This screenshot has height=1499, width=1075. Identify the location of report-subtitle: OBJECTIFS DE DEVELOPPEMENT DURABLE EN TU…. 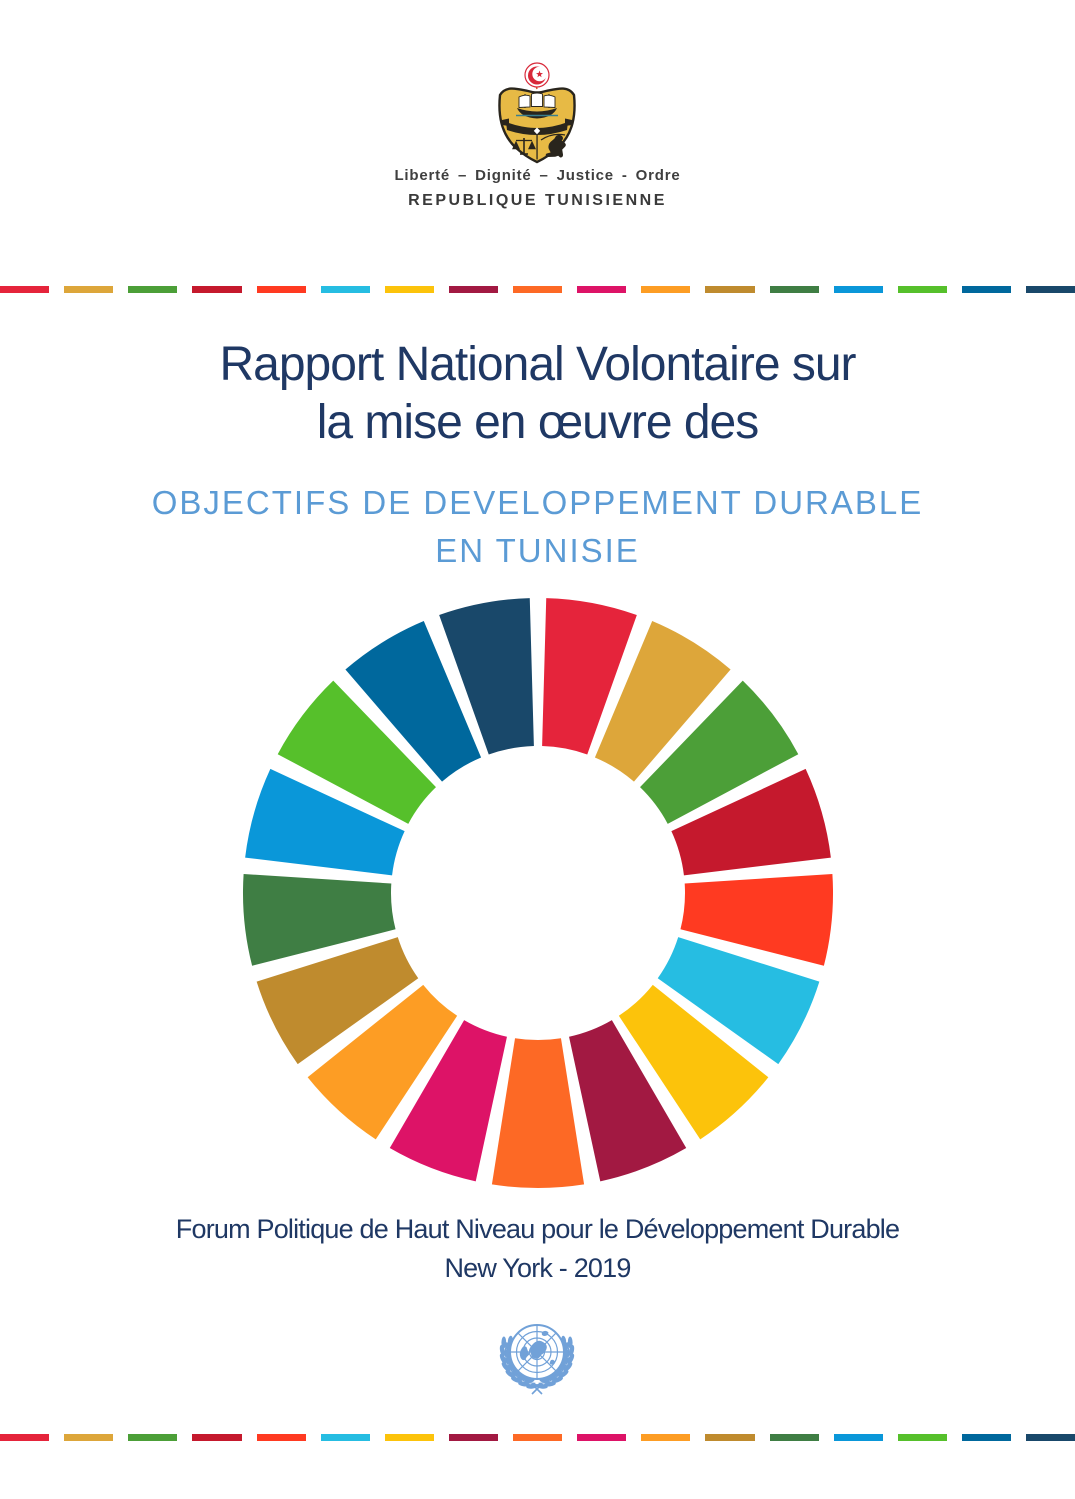
(537, 527).